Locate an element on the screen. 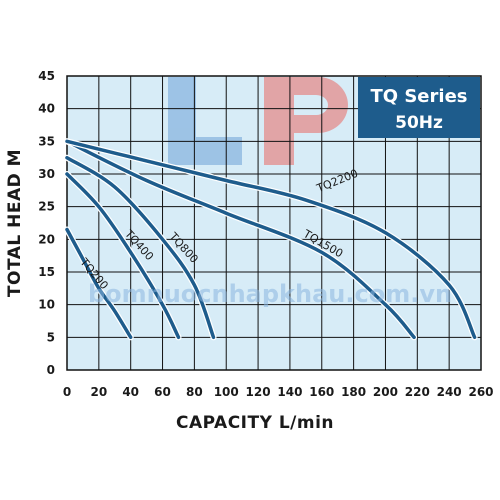 The height and width of the screenshot is (500, 500). y-tick-label: 25 is located at coordinates (46, 207).